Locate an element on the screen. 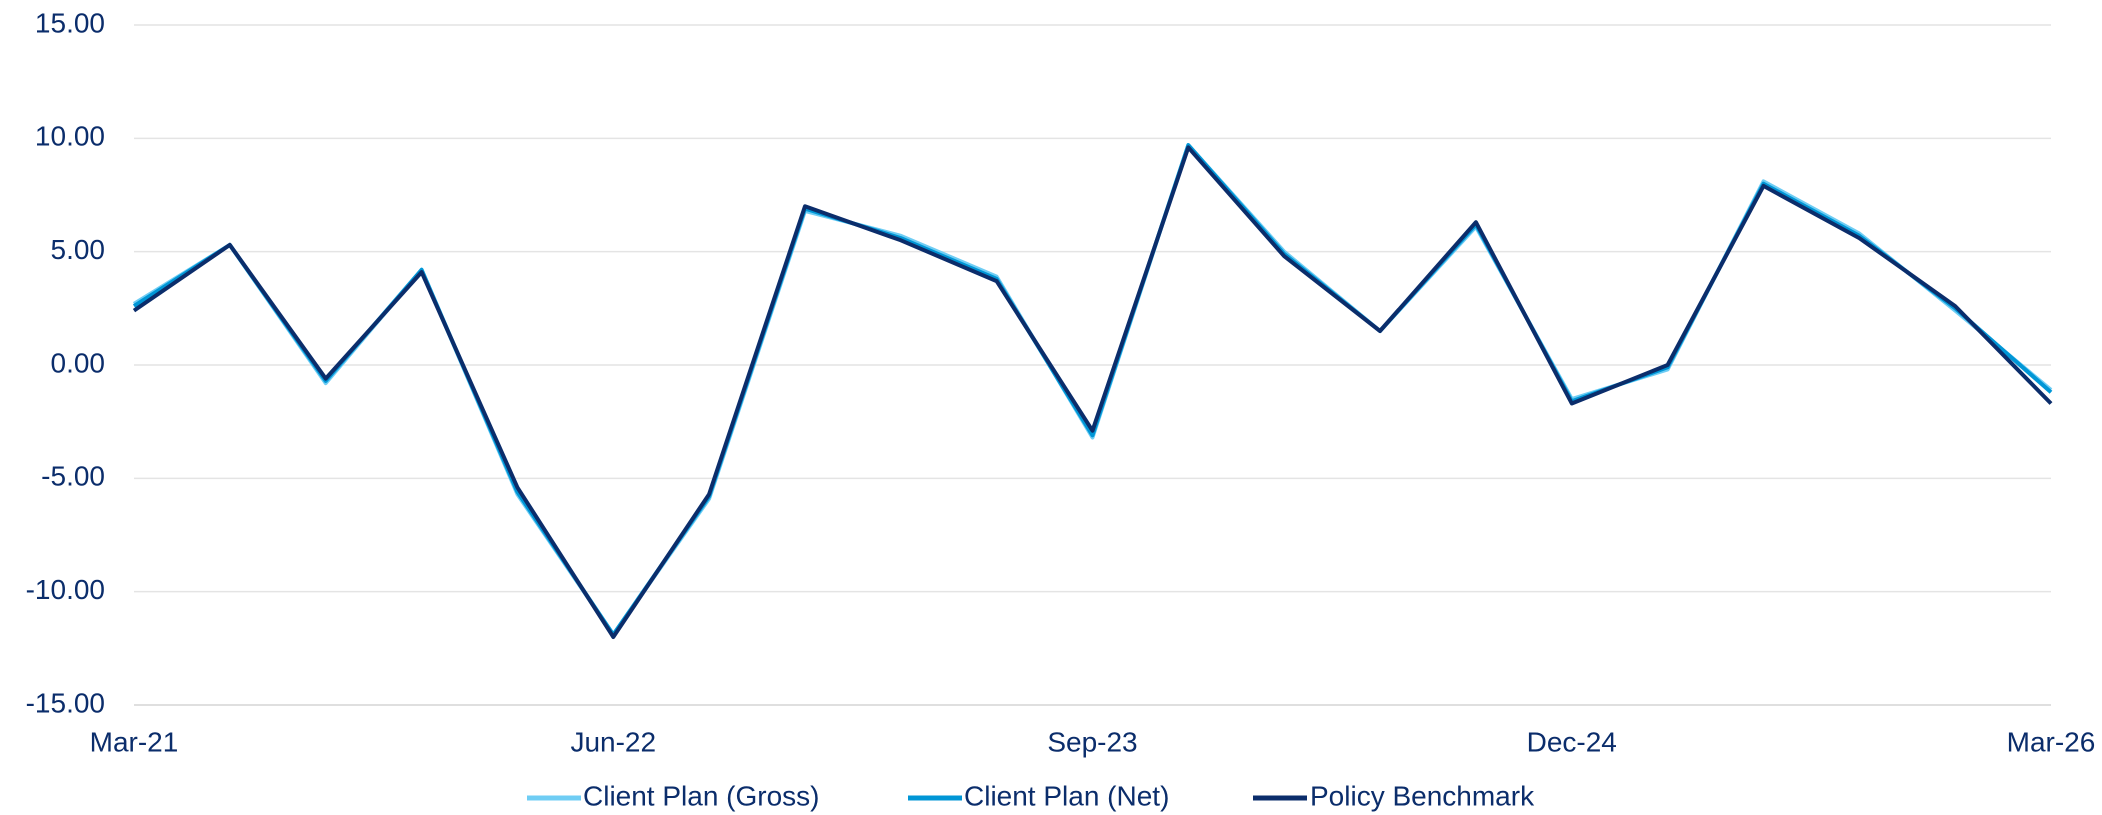  x-tick-label: Mar-21 is located at coordinates (134, 741).